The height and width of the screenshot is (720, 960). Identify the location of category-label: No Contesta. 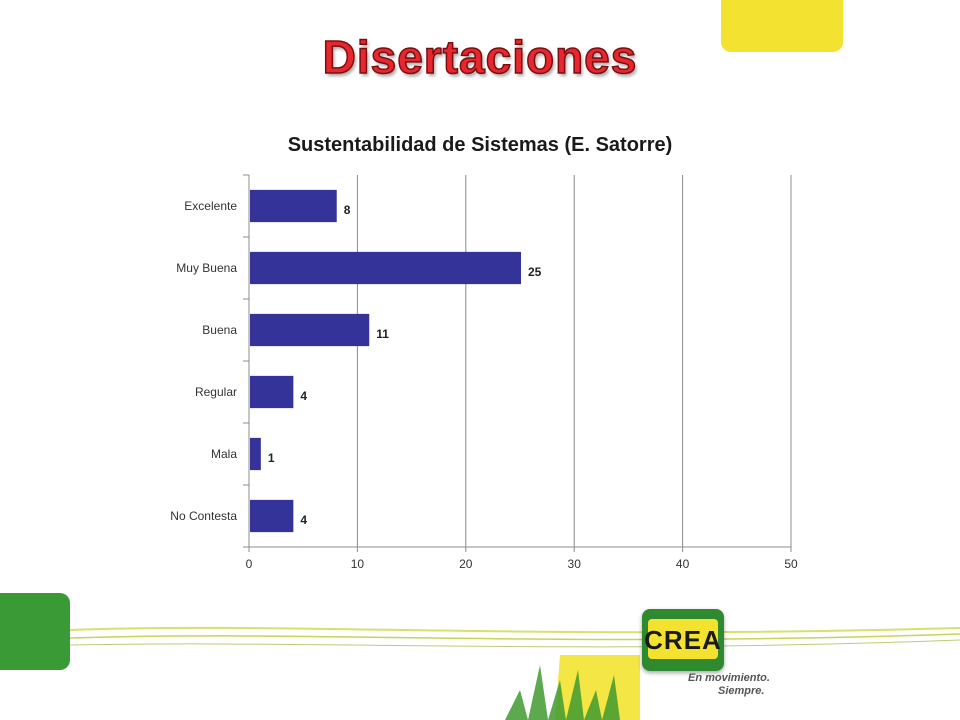
(203, 516).